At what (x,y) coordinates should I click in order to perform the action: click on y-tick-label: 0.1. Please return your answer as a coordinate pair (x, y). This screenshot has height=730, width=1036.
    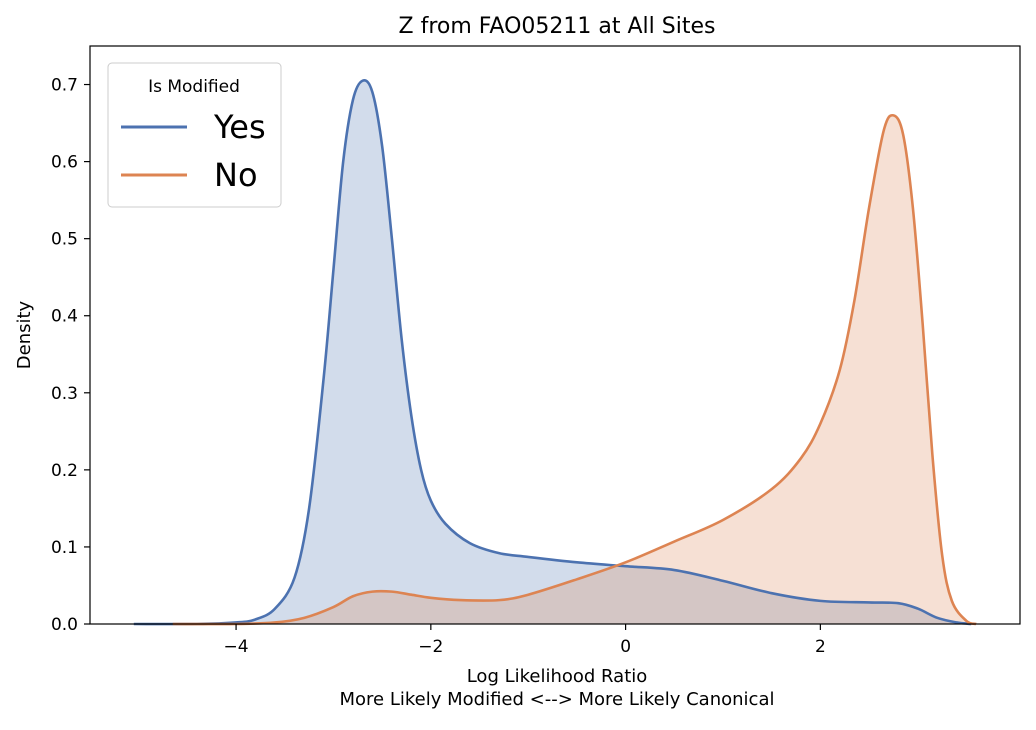
    Looking at the image, I should click on (64, 548).